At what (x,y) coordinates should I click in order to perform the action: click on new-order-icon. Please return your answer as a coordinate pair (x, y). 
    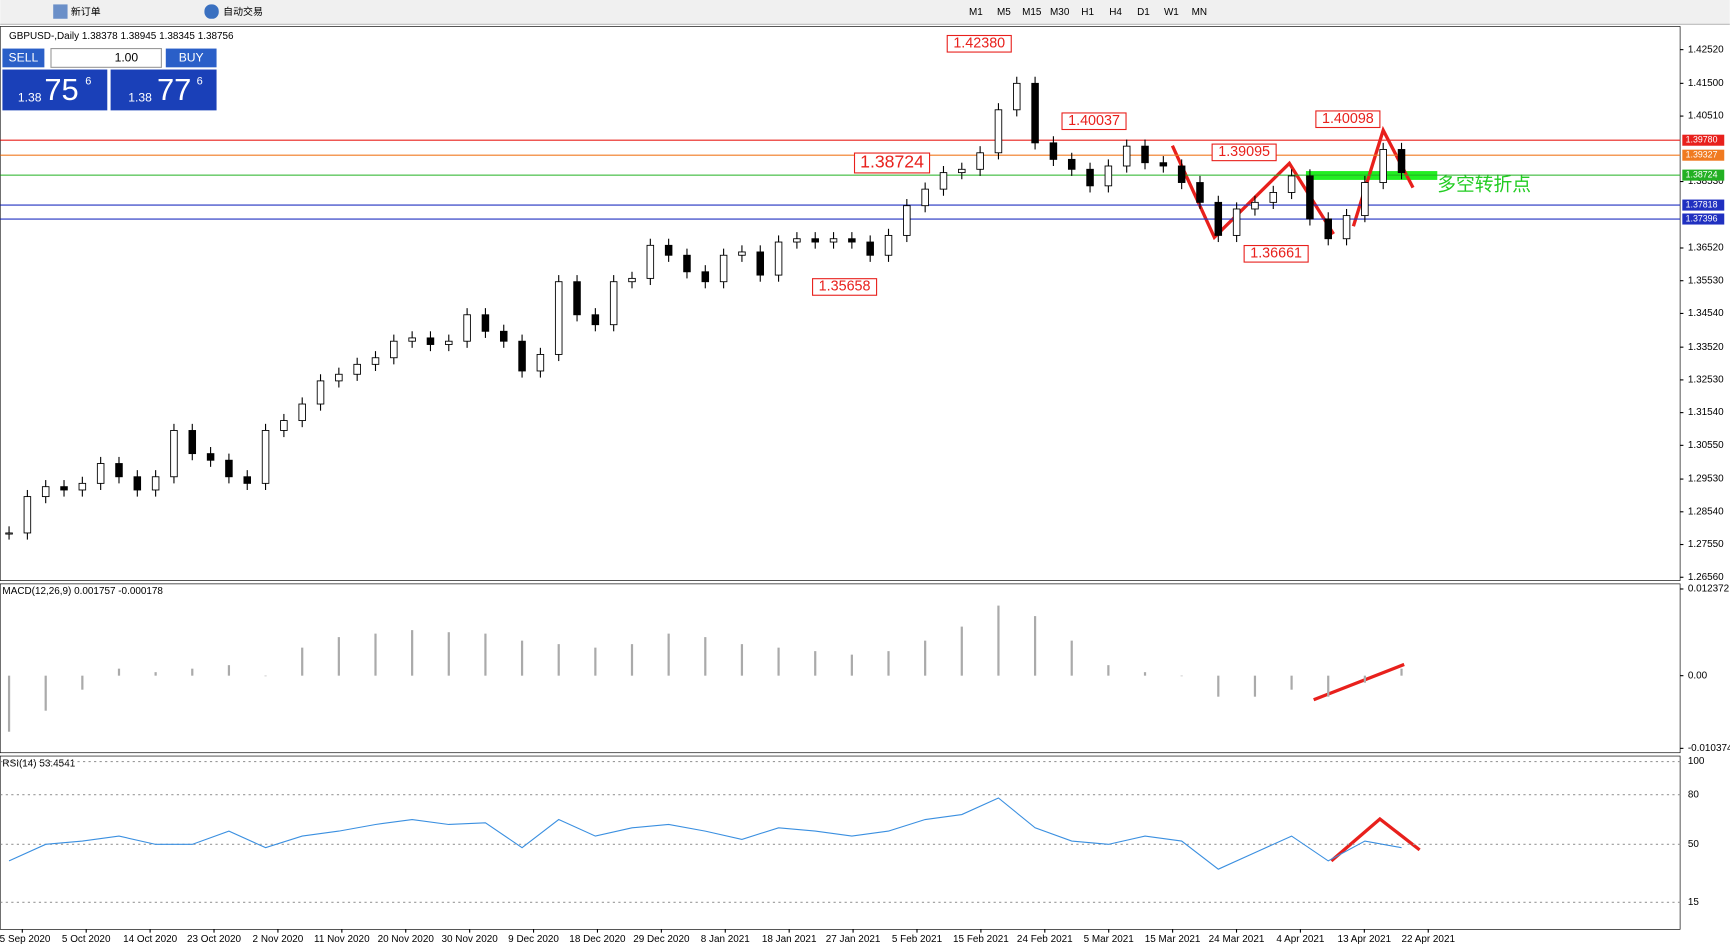
    Looking at the image, I should click on (60, 11).